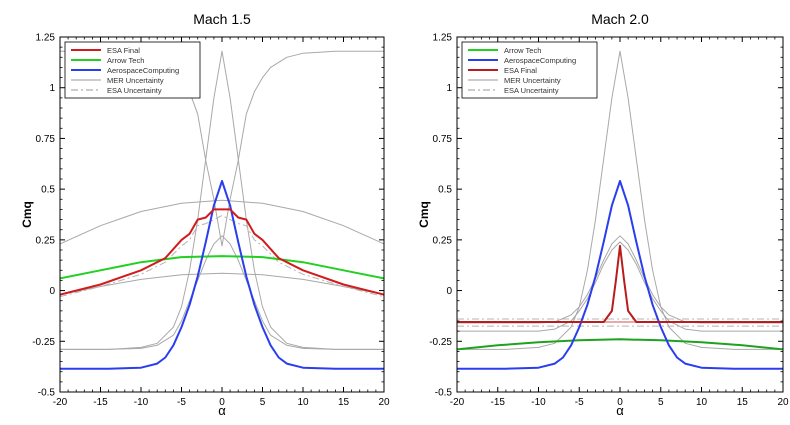 The height and width of the screenshot is (425, 790). What do you see at coordinates (620, 19) in the screenshot?
I see `chart-title: Mach 2.0` at bounding box center [620, 19].